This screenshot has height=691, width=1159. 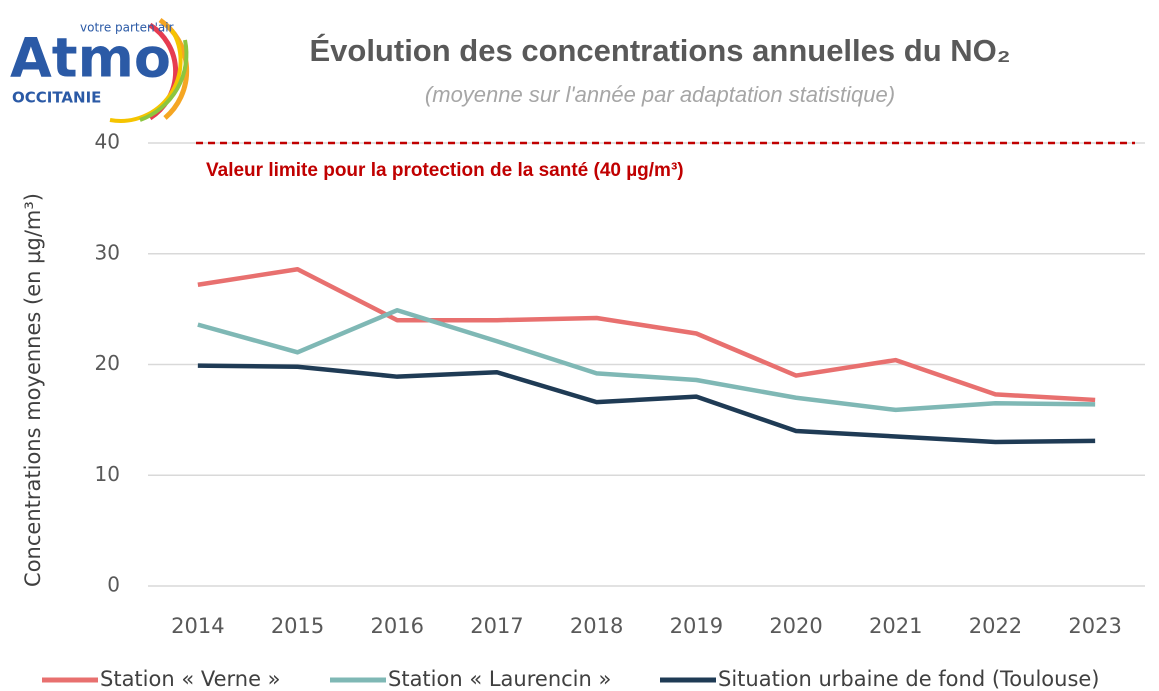 What do you see at coordinates (113, 585) in the screenshot?
I see `y-tick-label: 0` at bounding box center [113, 585].